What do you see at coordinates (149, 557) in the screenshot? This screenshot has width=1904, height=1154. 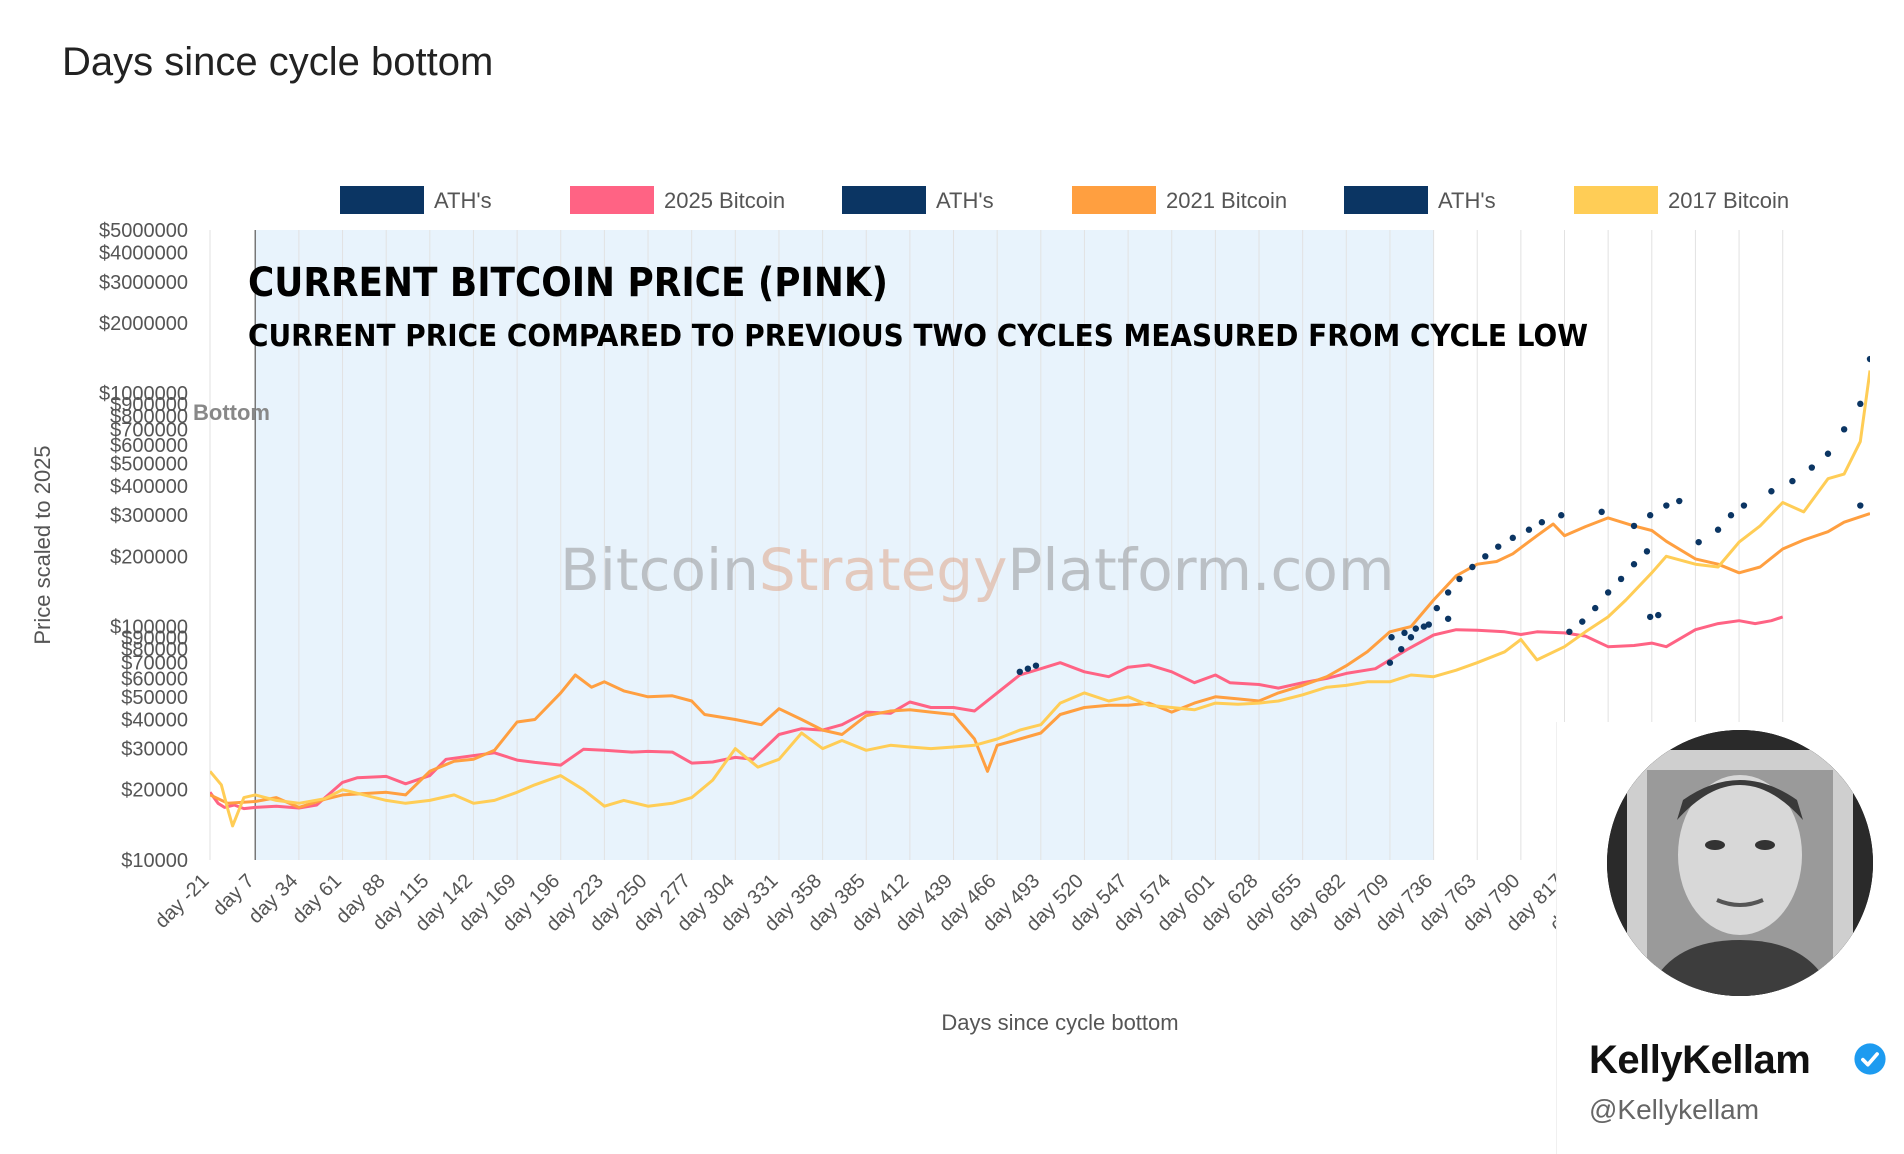 I see `y-tick-label: $200000` at bounding box center [149, 557].